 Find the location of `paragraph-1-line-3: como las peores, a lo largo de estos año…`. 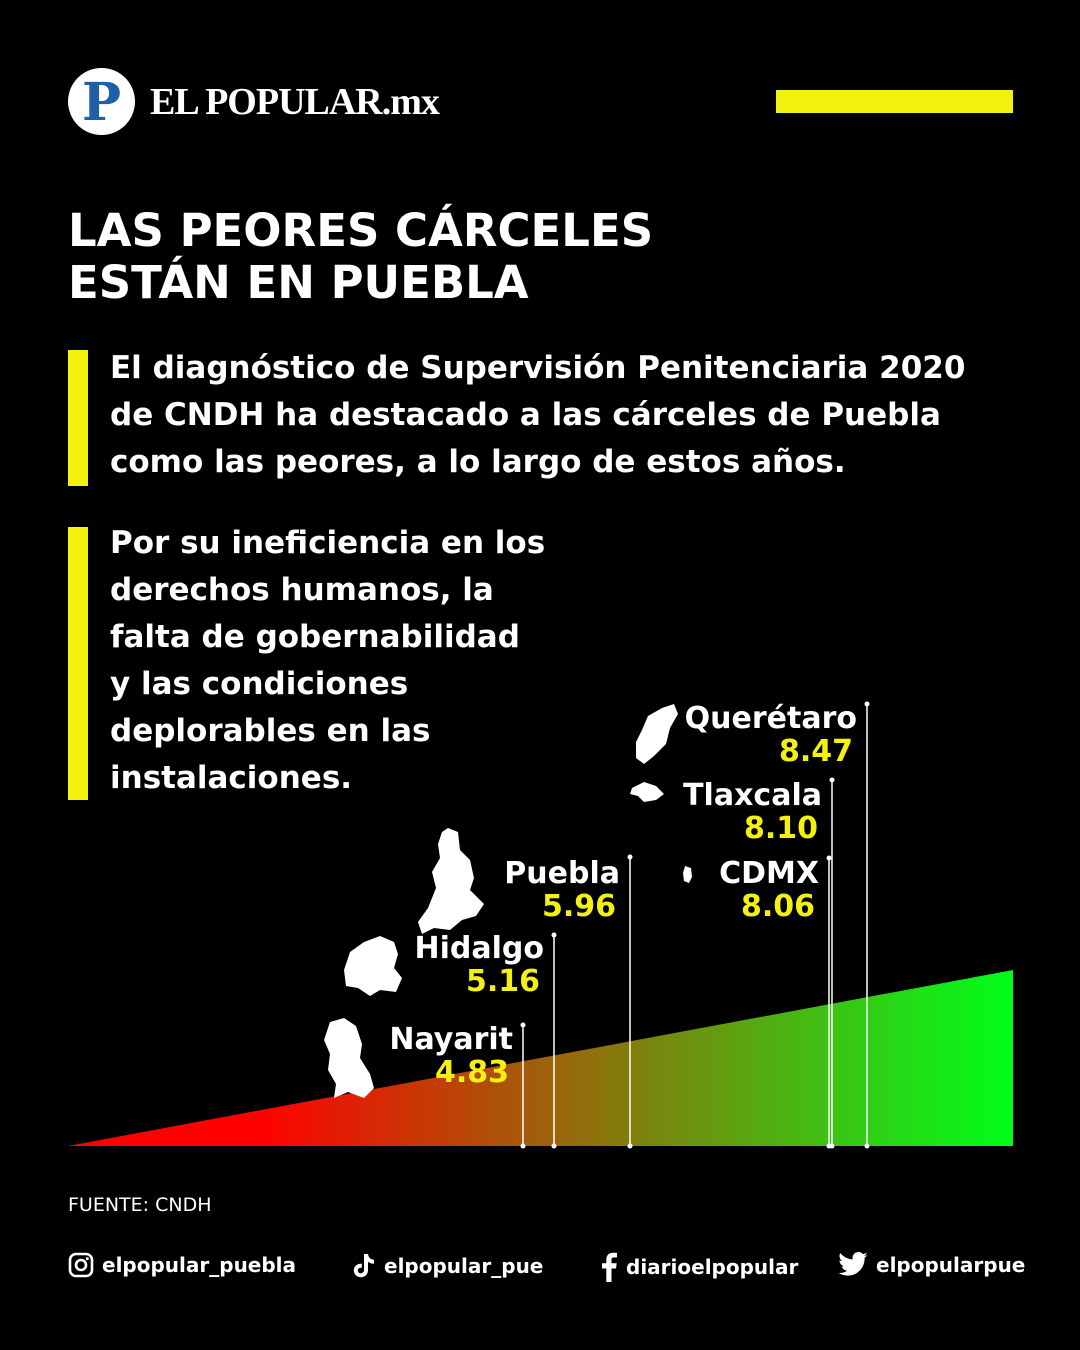

paragraph-1-line-3: como las peores, a lo largo de estos año… is located at coordinates (478, 462).